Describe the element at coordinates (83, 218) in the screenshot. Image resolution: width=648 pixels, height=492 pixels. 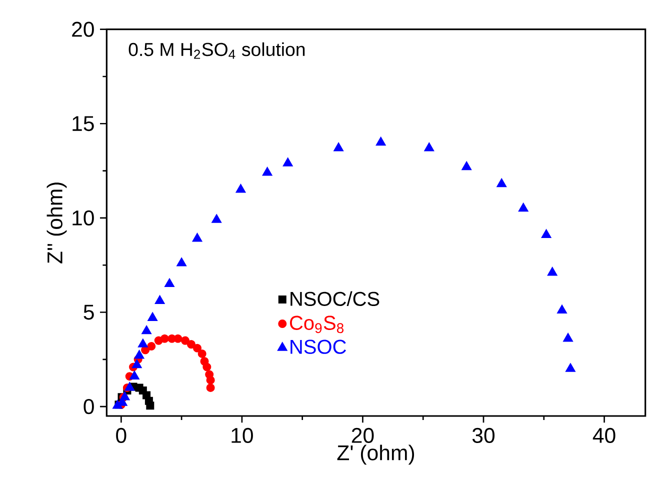
I see `y-tick-label: 10` at that location.